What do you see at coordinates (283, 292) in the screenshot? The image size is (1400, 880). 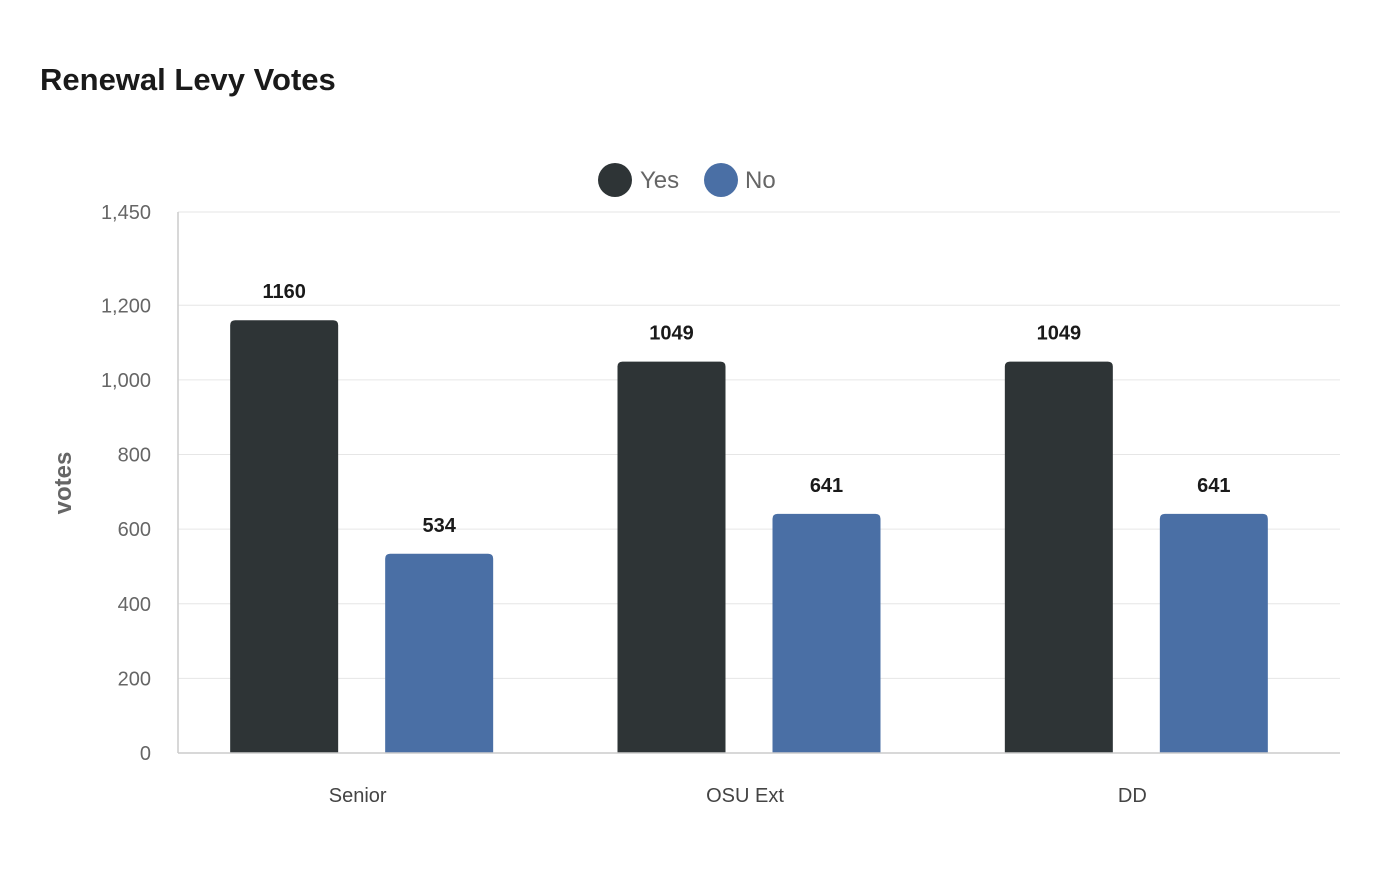 I see `data-label: 1160` at bounding box center [283, 292].